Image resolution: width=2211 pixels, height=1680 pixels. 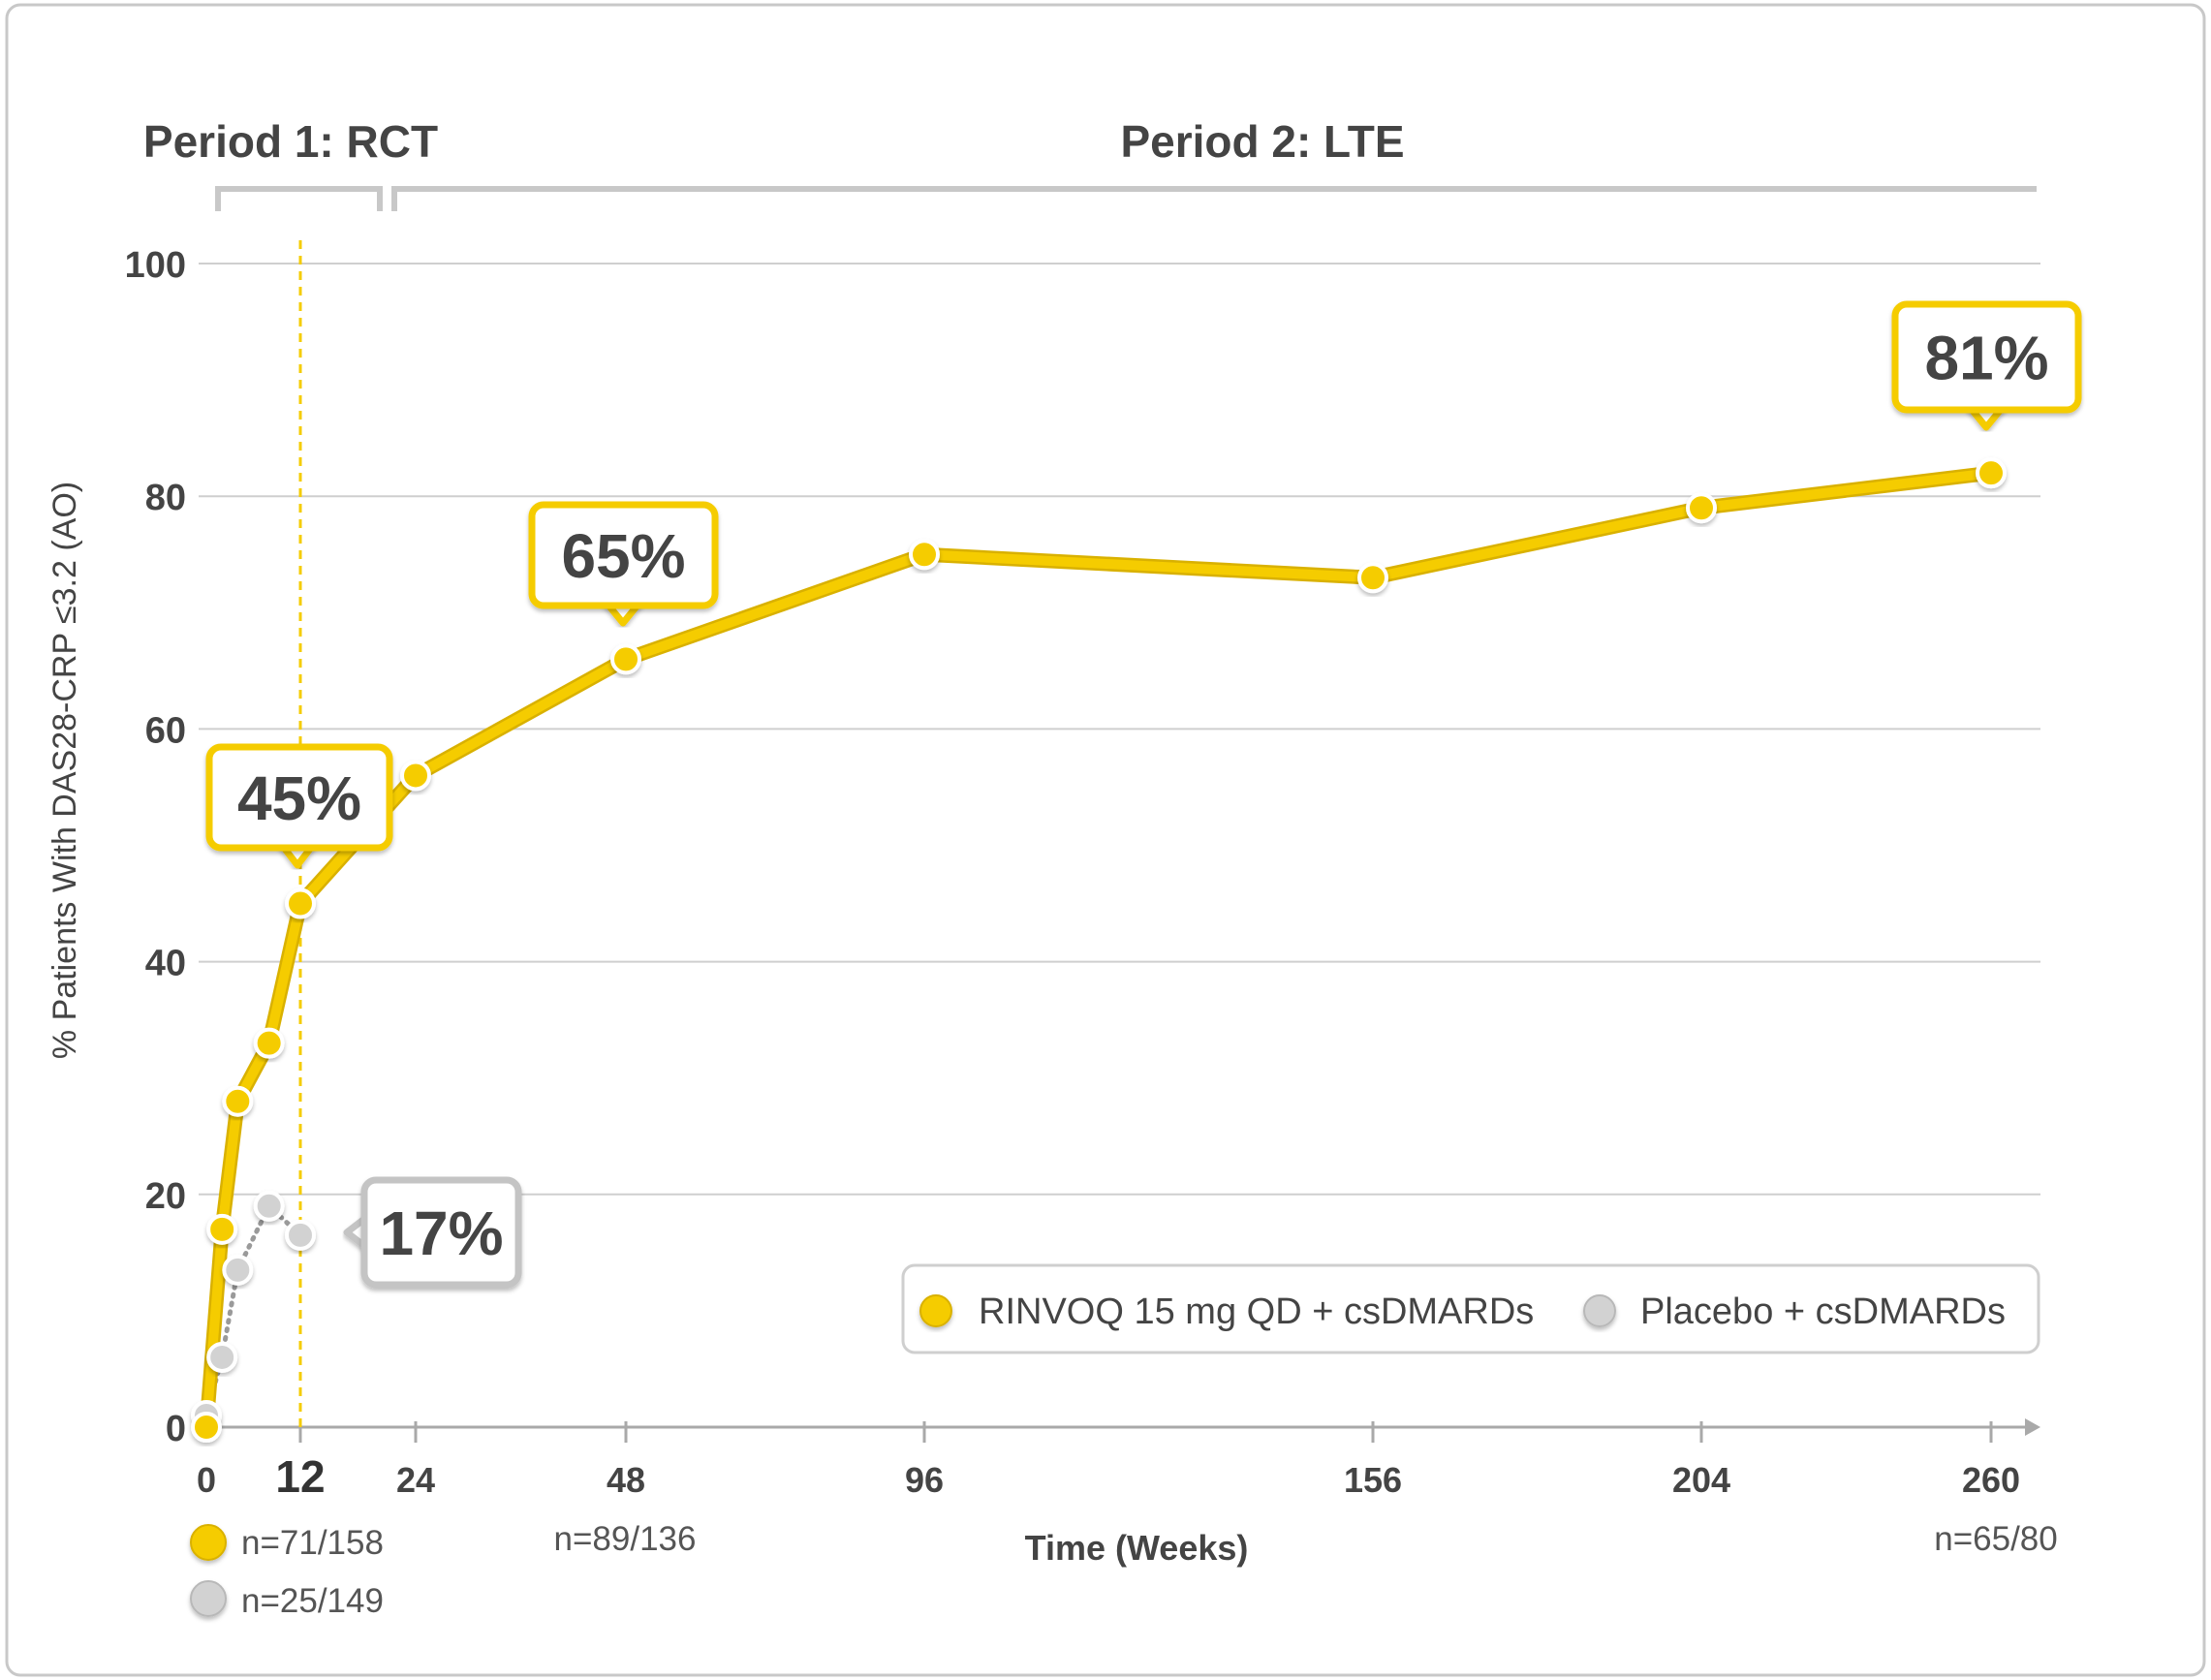 What do you see at coordinates (626, 1480) in the screenshot?
I see `x-tick-label: 48` at bounding box center [626, 1480].